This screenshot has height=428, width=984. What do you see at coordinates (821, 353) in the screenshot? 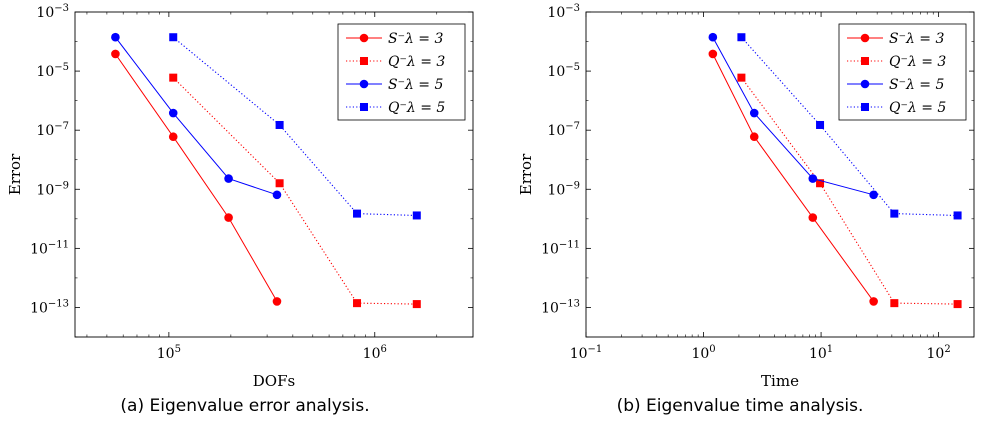
I see `x-tick-label: 10¹` at bounding box center [821, 353].